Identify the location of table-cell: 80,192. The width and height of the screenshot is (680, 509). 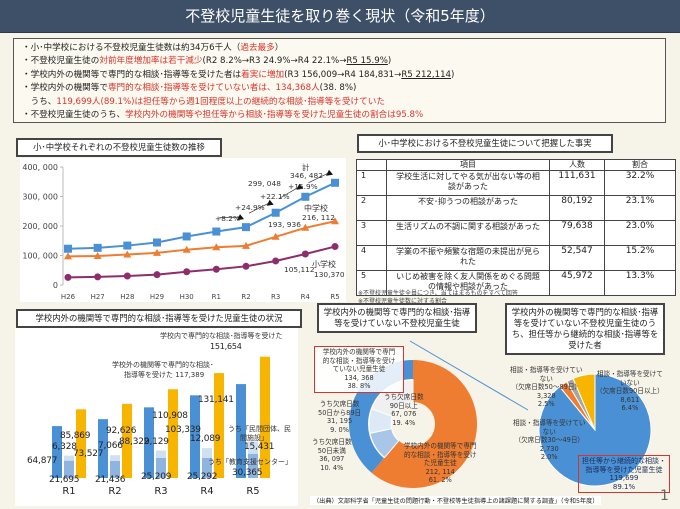
(577, 208).